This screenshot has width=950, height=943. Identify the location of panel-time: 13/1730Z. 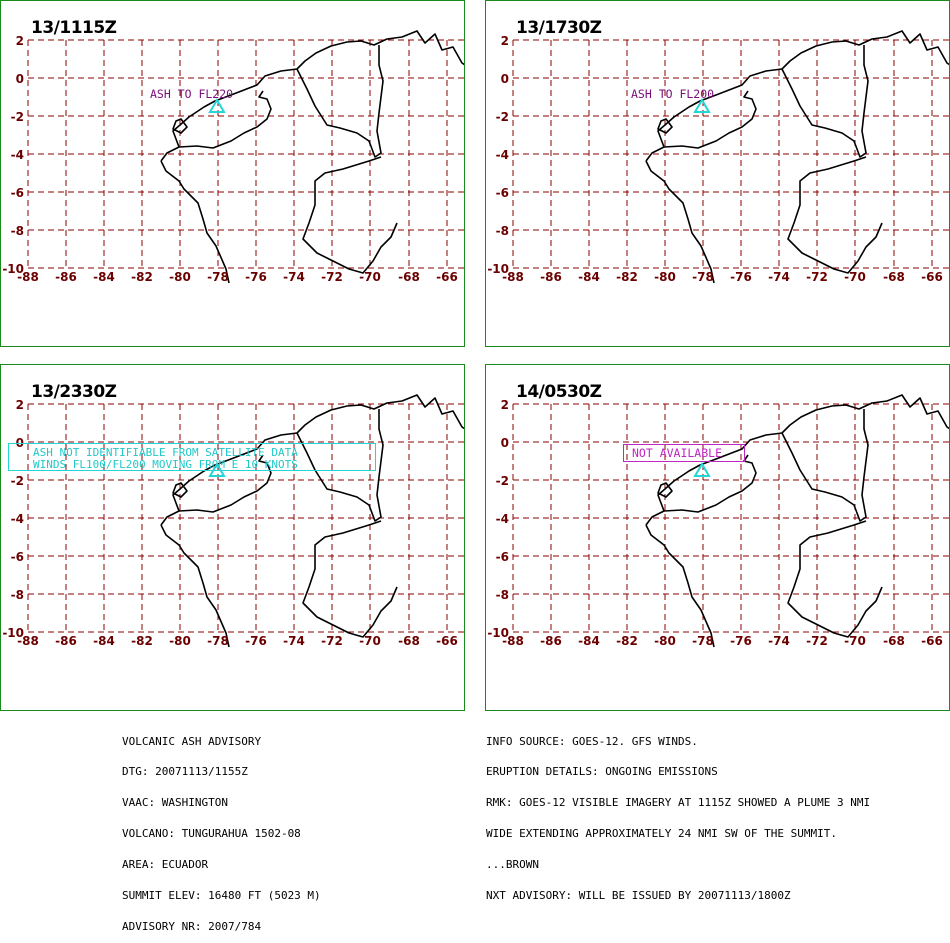
(559, 28).